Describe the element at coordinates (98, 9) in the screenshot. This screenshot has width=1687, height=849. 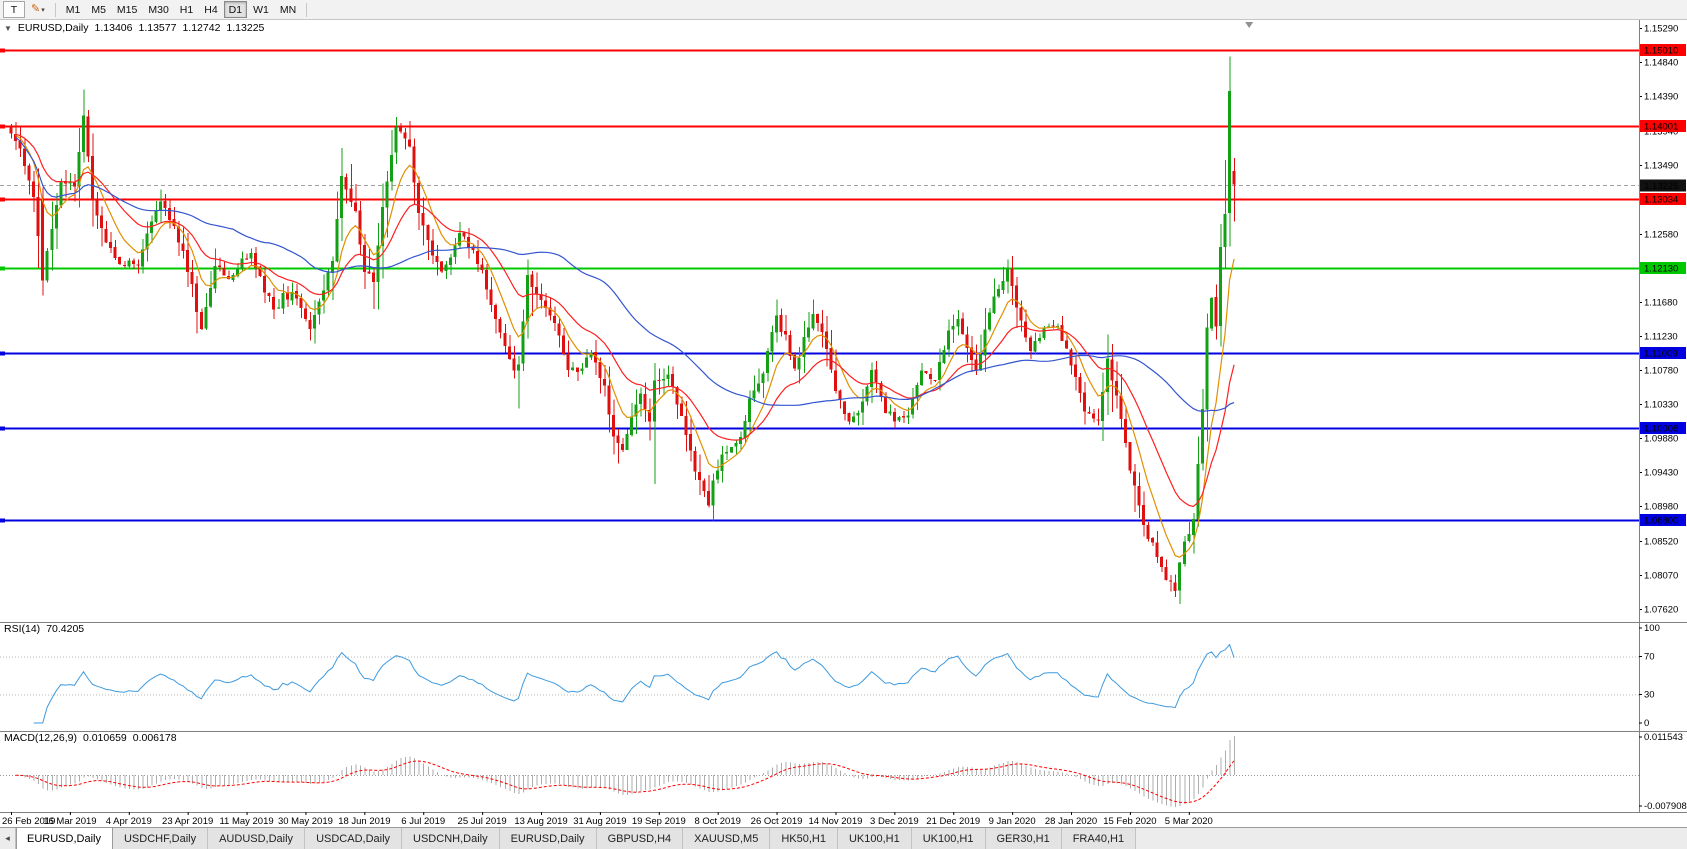
I see `timeframe-button-m5: M5` at that location.